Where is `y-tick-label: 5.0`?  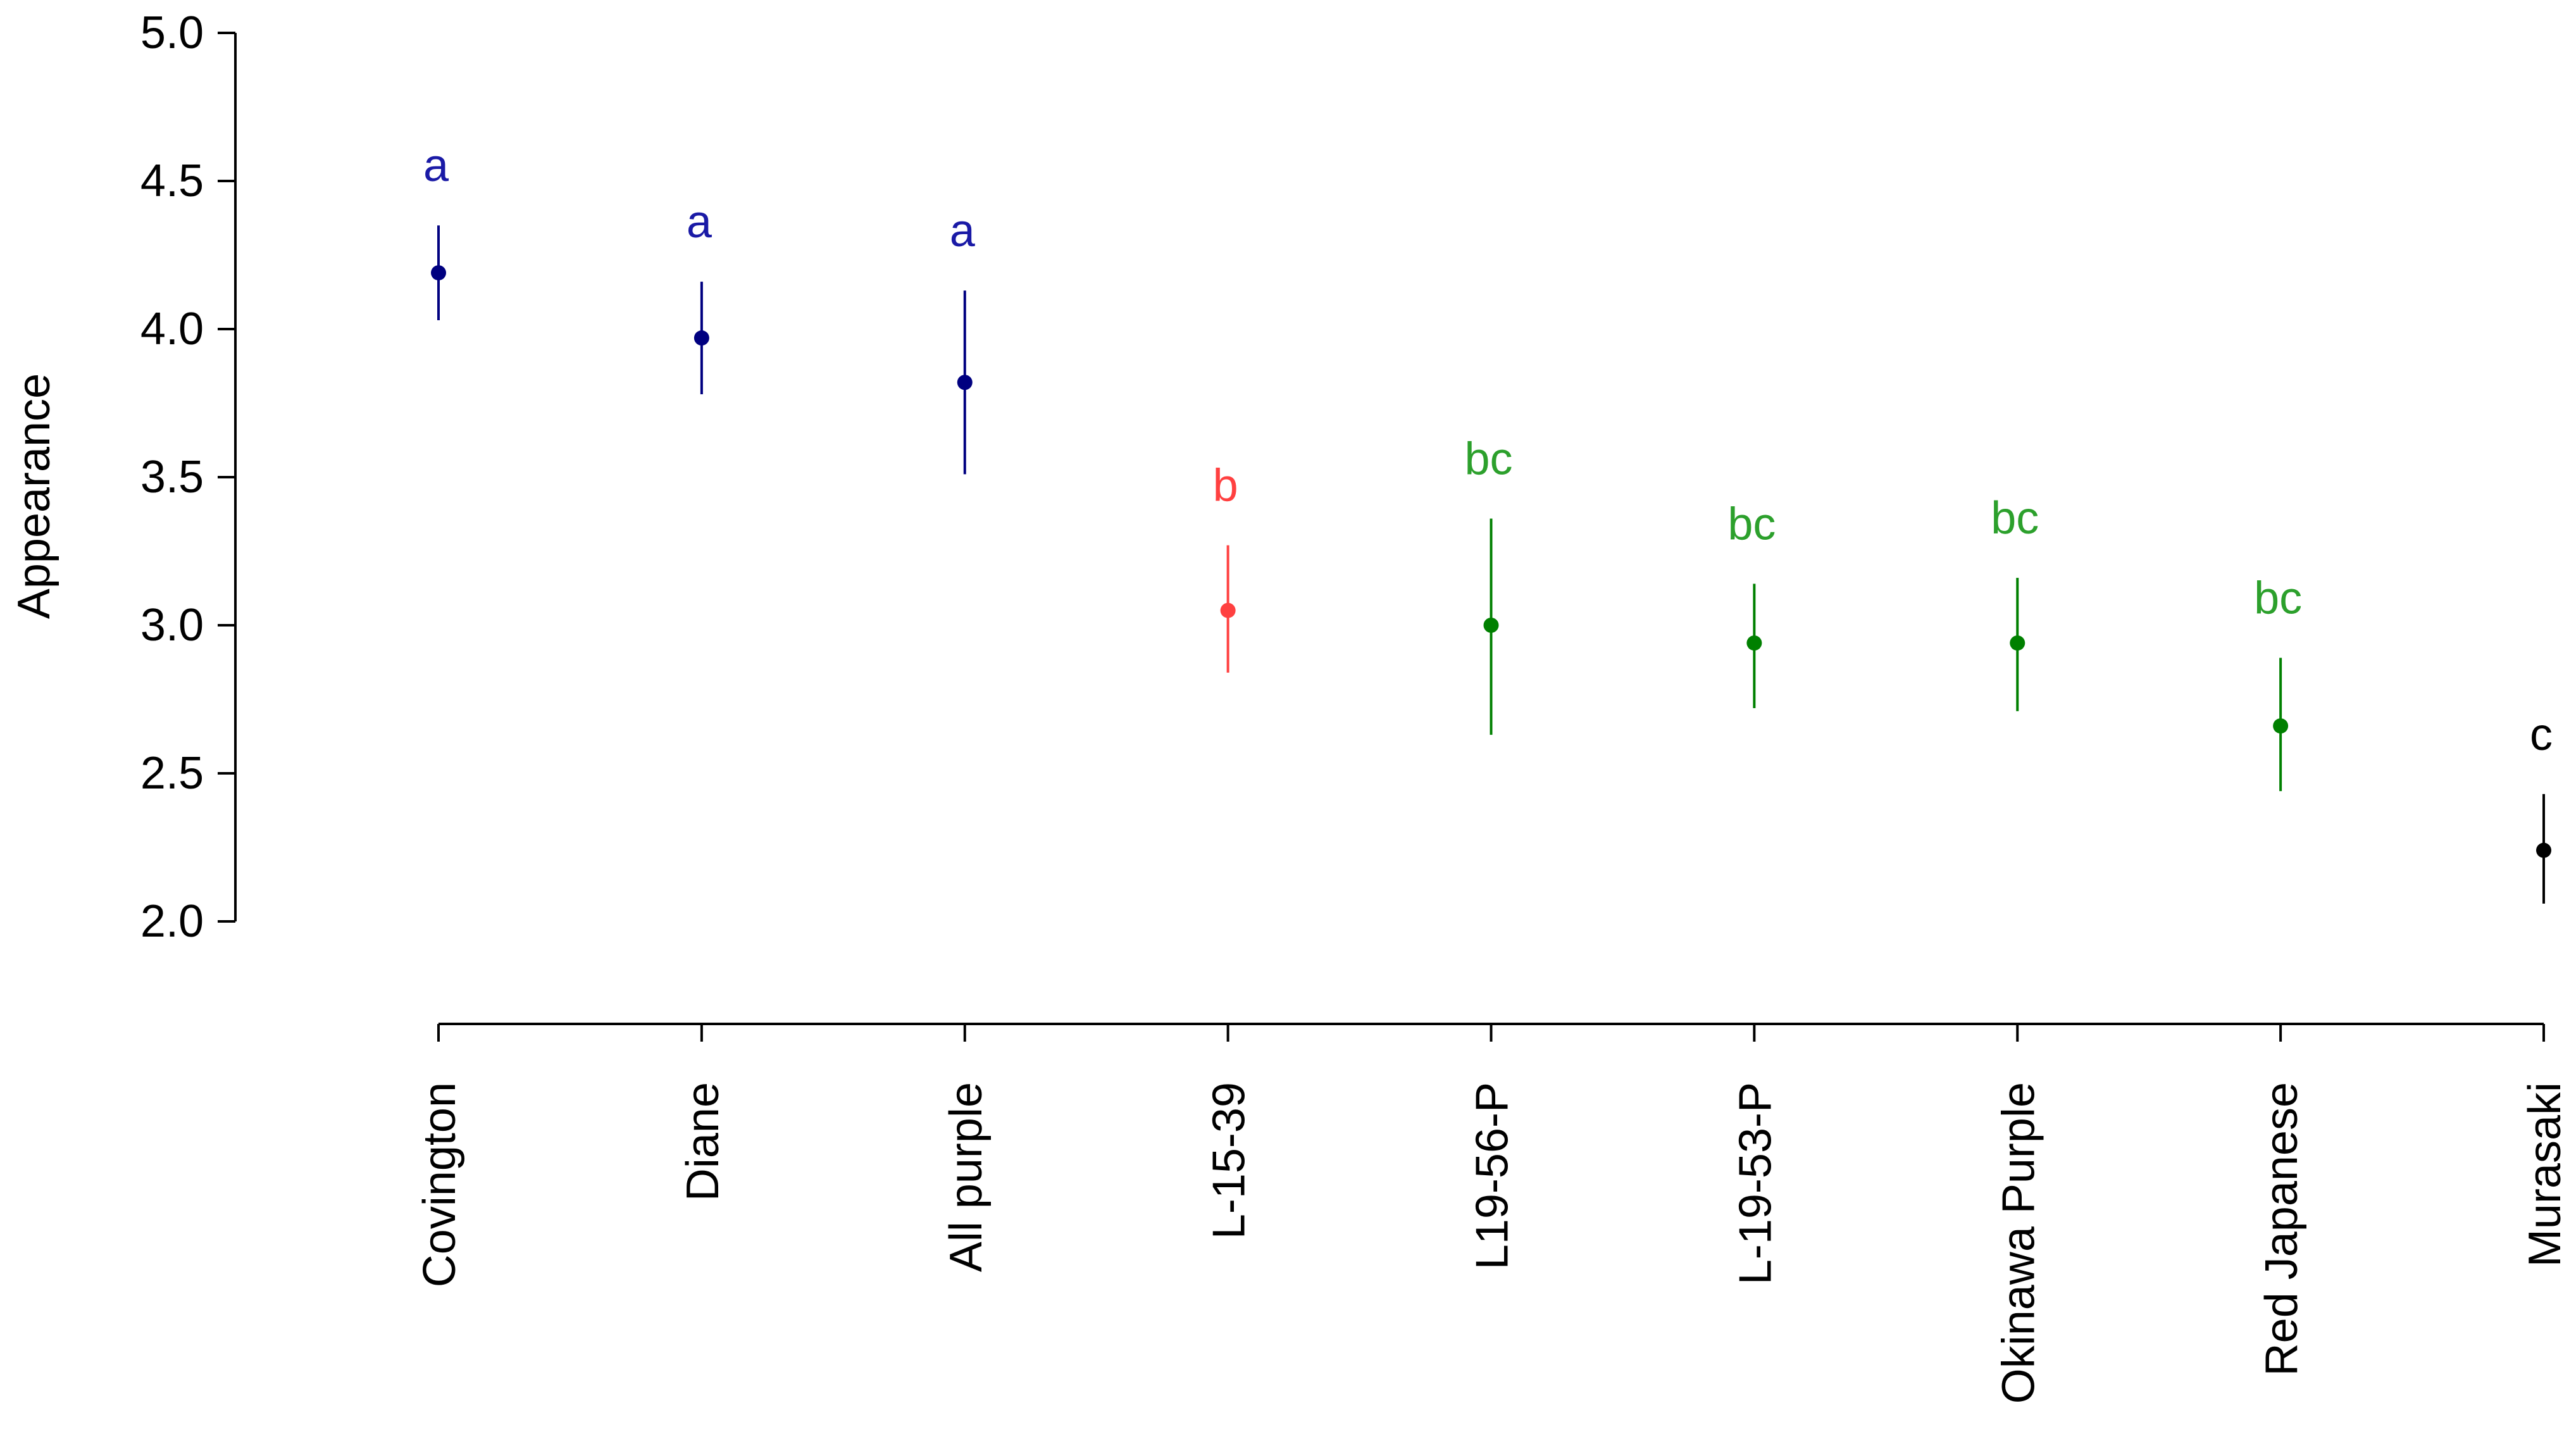
y-tick-label: 5.0 is located at coordinates (172, 33).